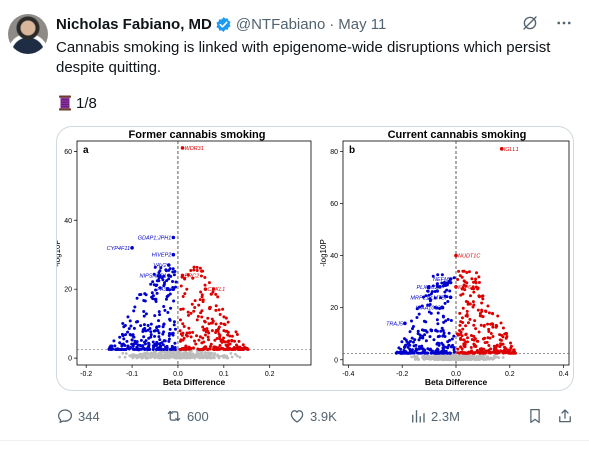  Describe the element at coordinates (280, 24) in the screenshot. I see `author-handle: @NTFabiano` at that location.